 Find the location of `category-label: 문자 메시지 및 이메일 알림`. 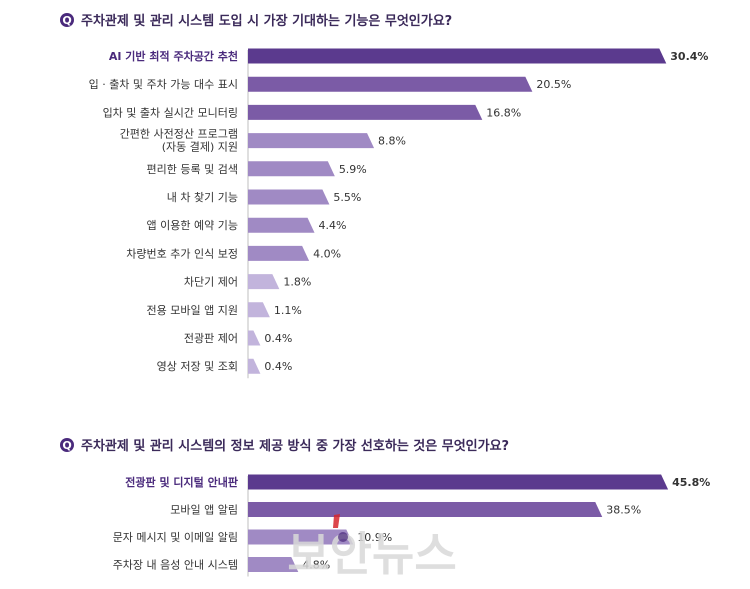

category-label: 문자 메시지 및 이메일 알림 is located at coordinates (175, 537).